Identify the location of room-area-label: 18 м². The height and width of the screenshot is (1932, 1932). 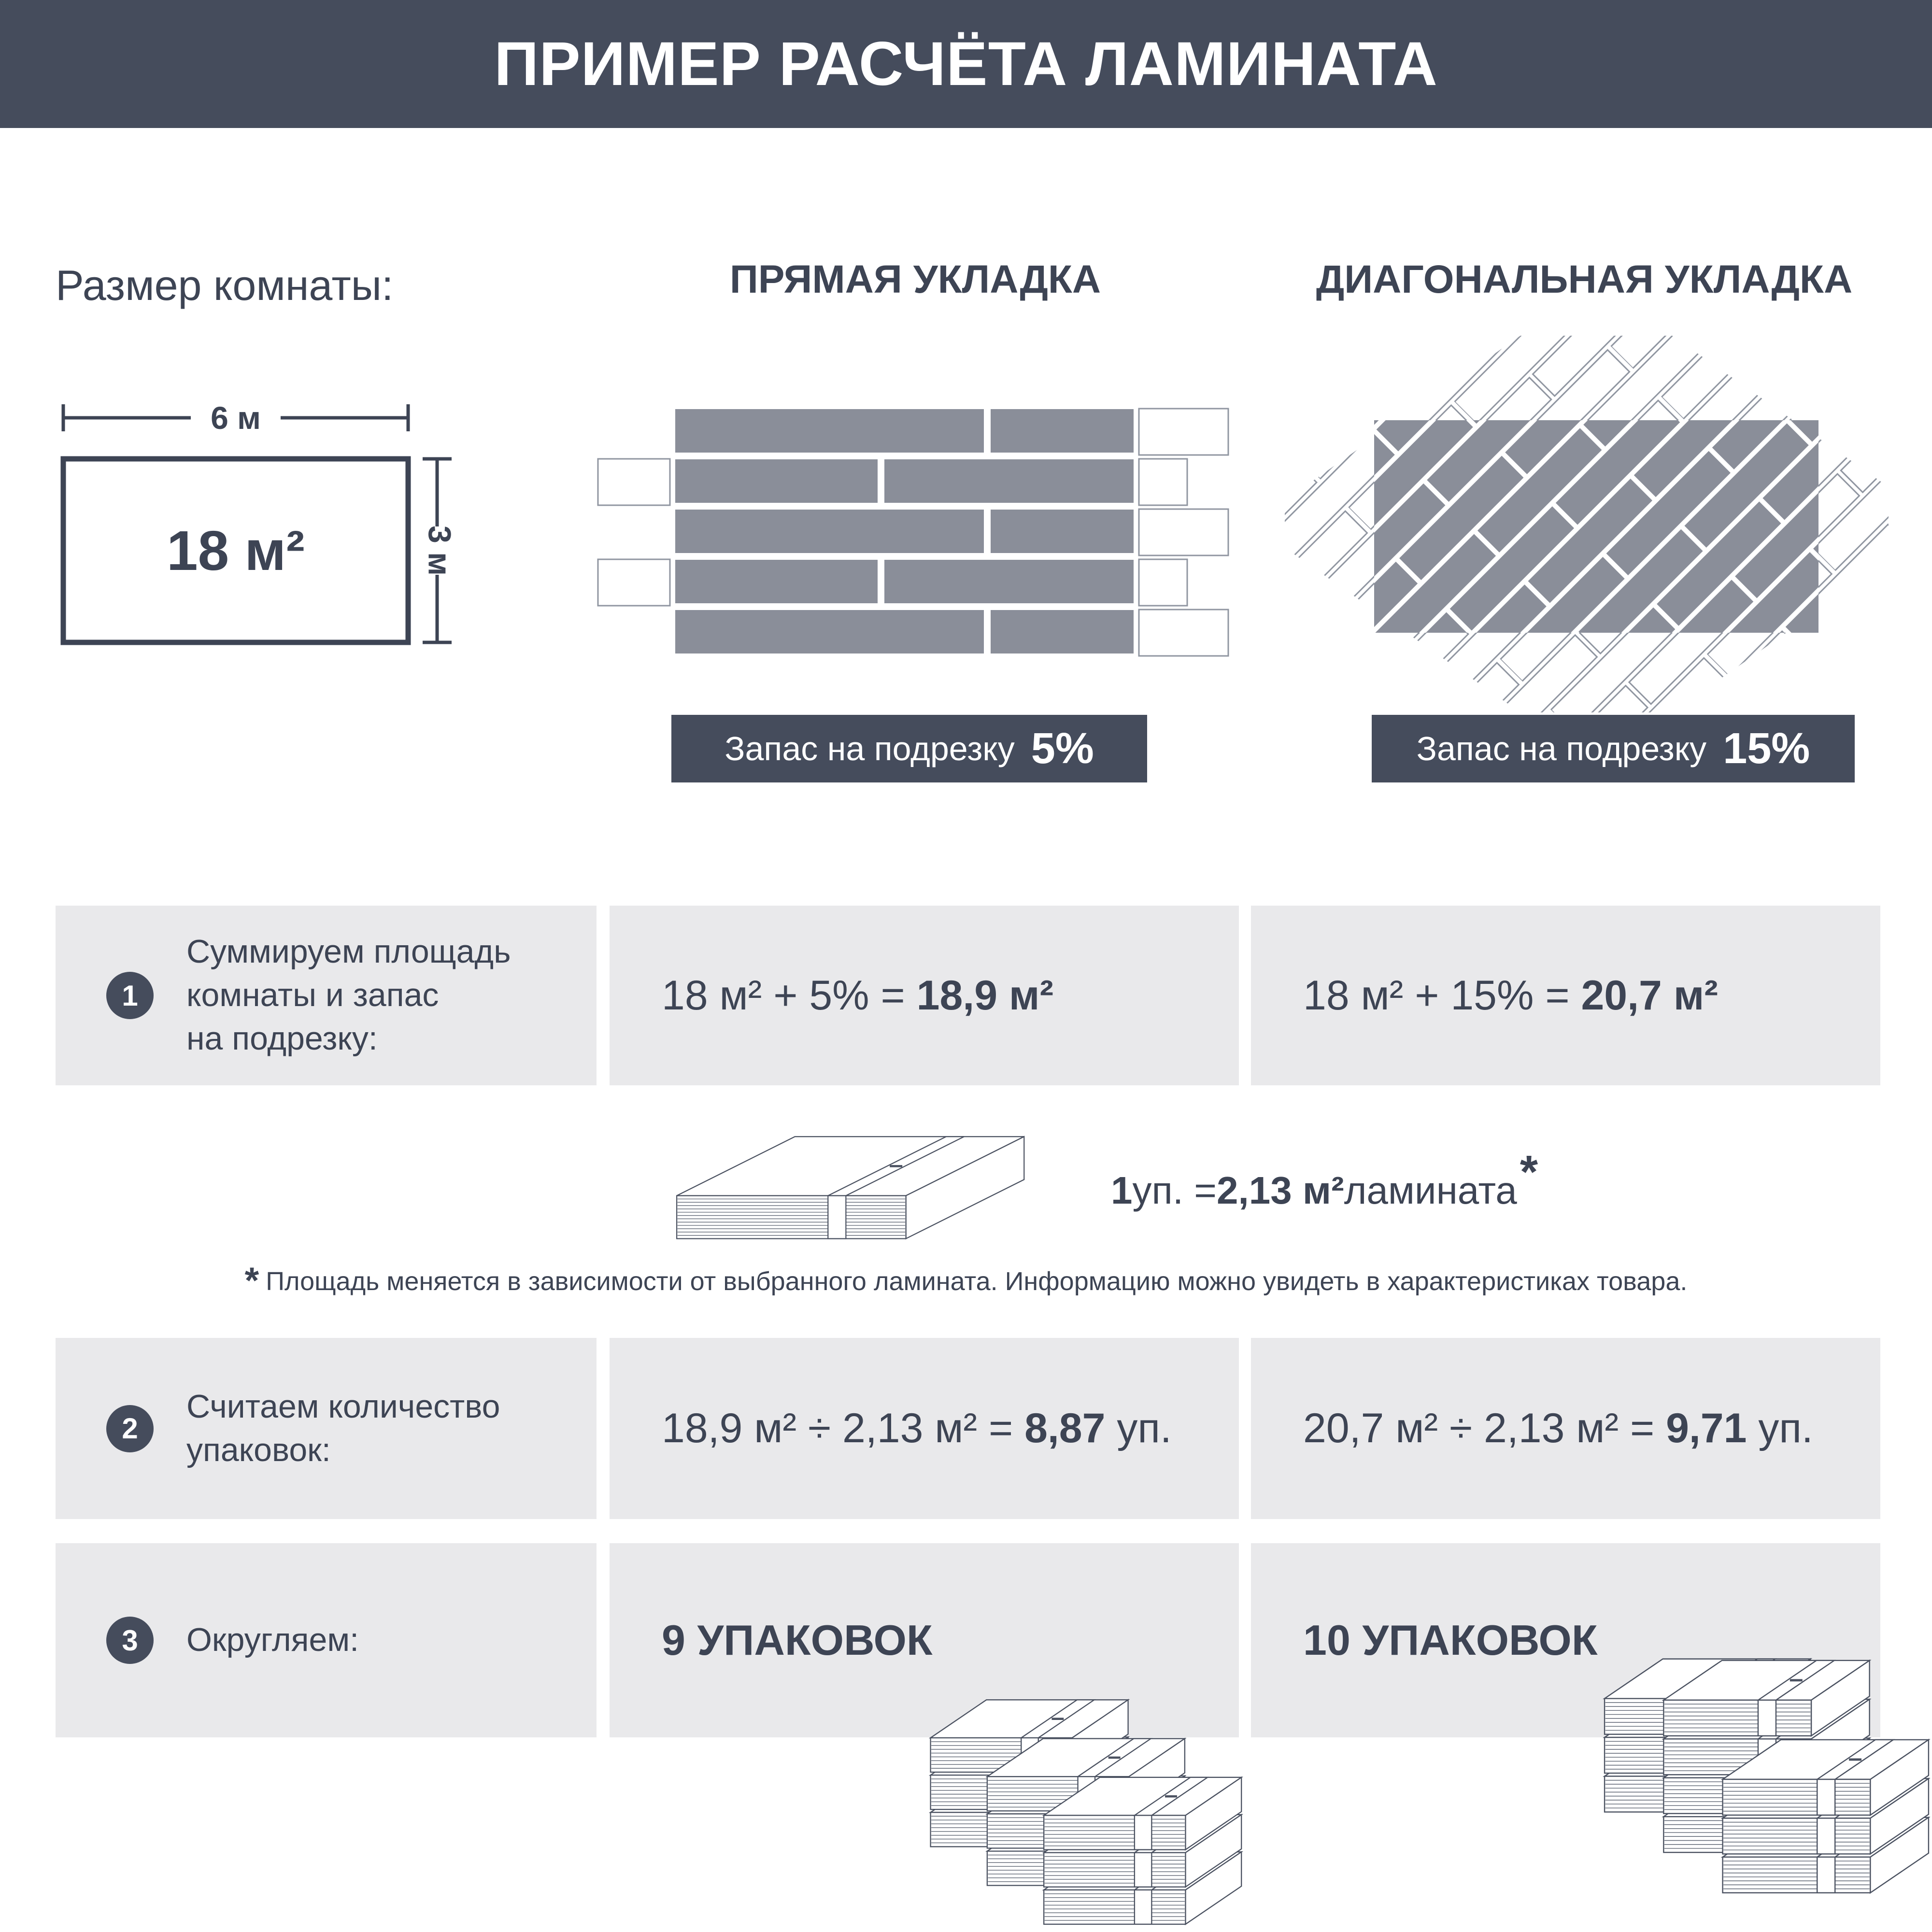
(236, 550).